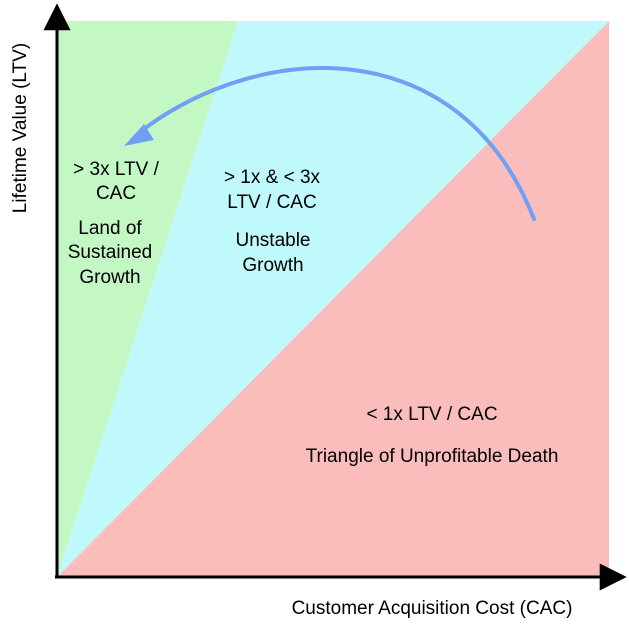 This screenshot has width=629, height=629. What do you see at coordinates (432, 456) in the screenshot?
I see `red-name-line: Triangle of Unprofitable Death` at bounding box center [432, 456].